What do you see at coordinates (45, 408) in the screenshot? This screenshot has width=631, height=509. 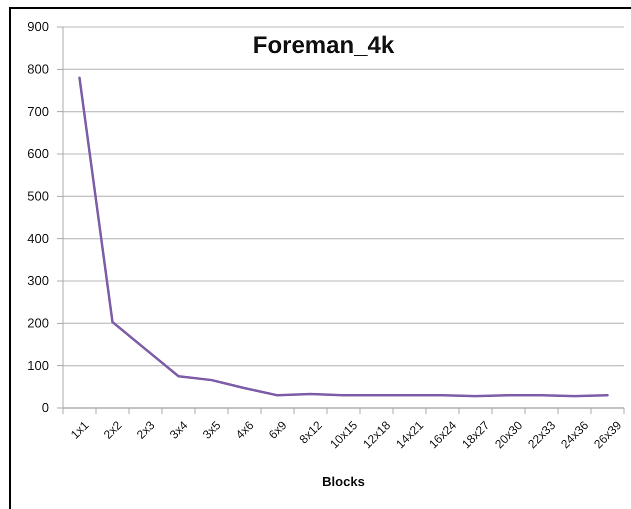 I see `y-tick-label: 0` at bounding box center [45, 408].